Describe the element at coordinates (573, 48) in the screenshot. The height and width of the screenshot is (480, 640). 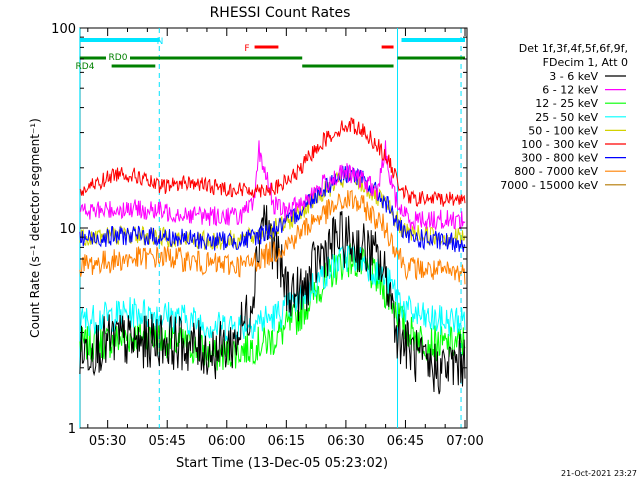
I see `legend-header-line: Det 1f,3f,4f,5f,6f,9f,` at that location.